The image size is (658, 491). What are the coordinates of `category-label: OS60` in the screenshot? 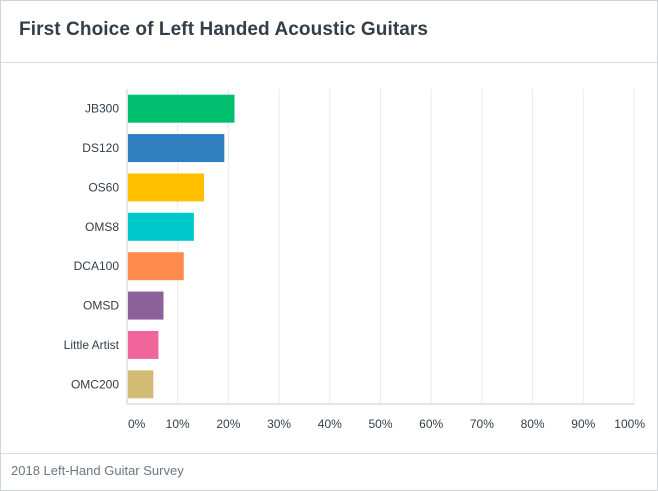 It's located at (103, 187).